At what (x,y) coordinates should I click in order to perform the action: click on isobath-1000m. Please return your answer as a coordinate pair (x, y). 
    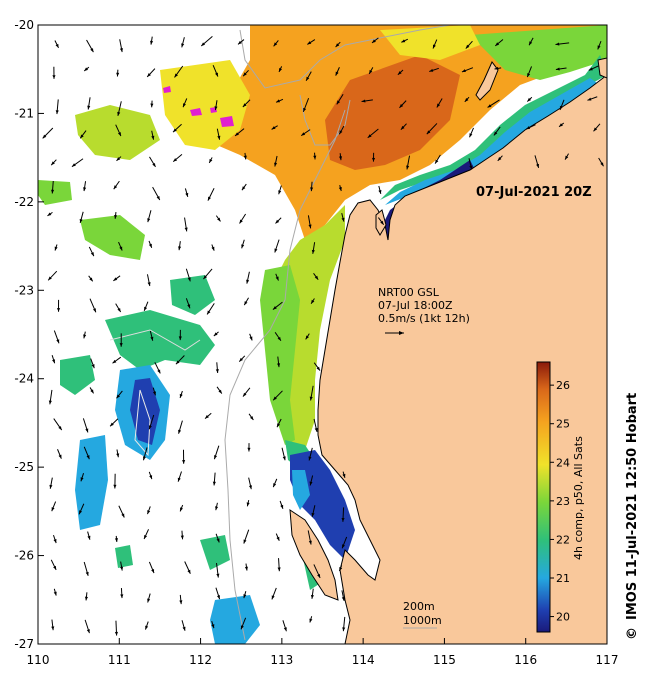
    Looking at the image, I should click on (285, 375).